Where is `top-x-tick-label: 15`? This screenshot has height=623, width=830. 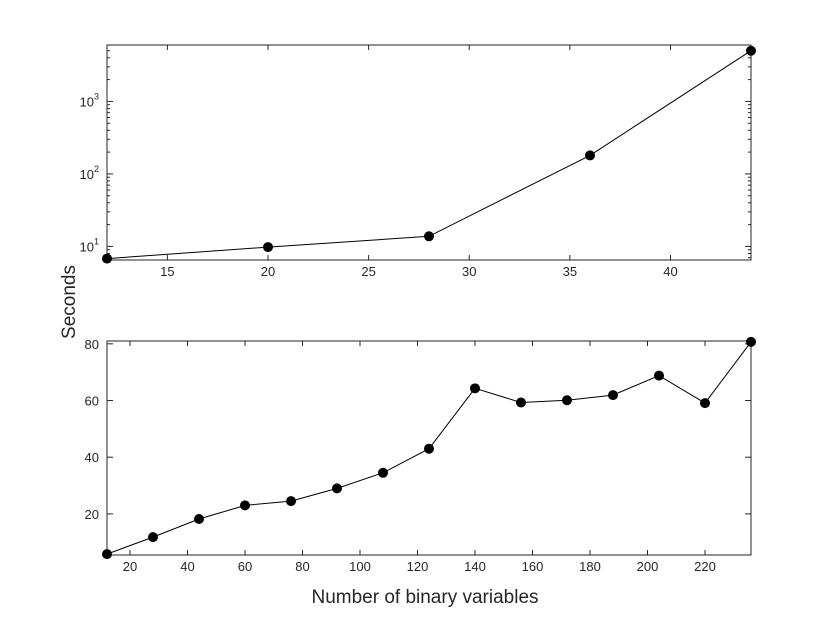
top-x-tick-label: 15 is located at coordinates (167, 271).